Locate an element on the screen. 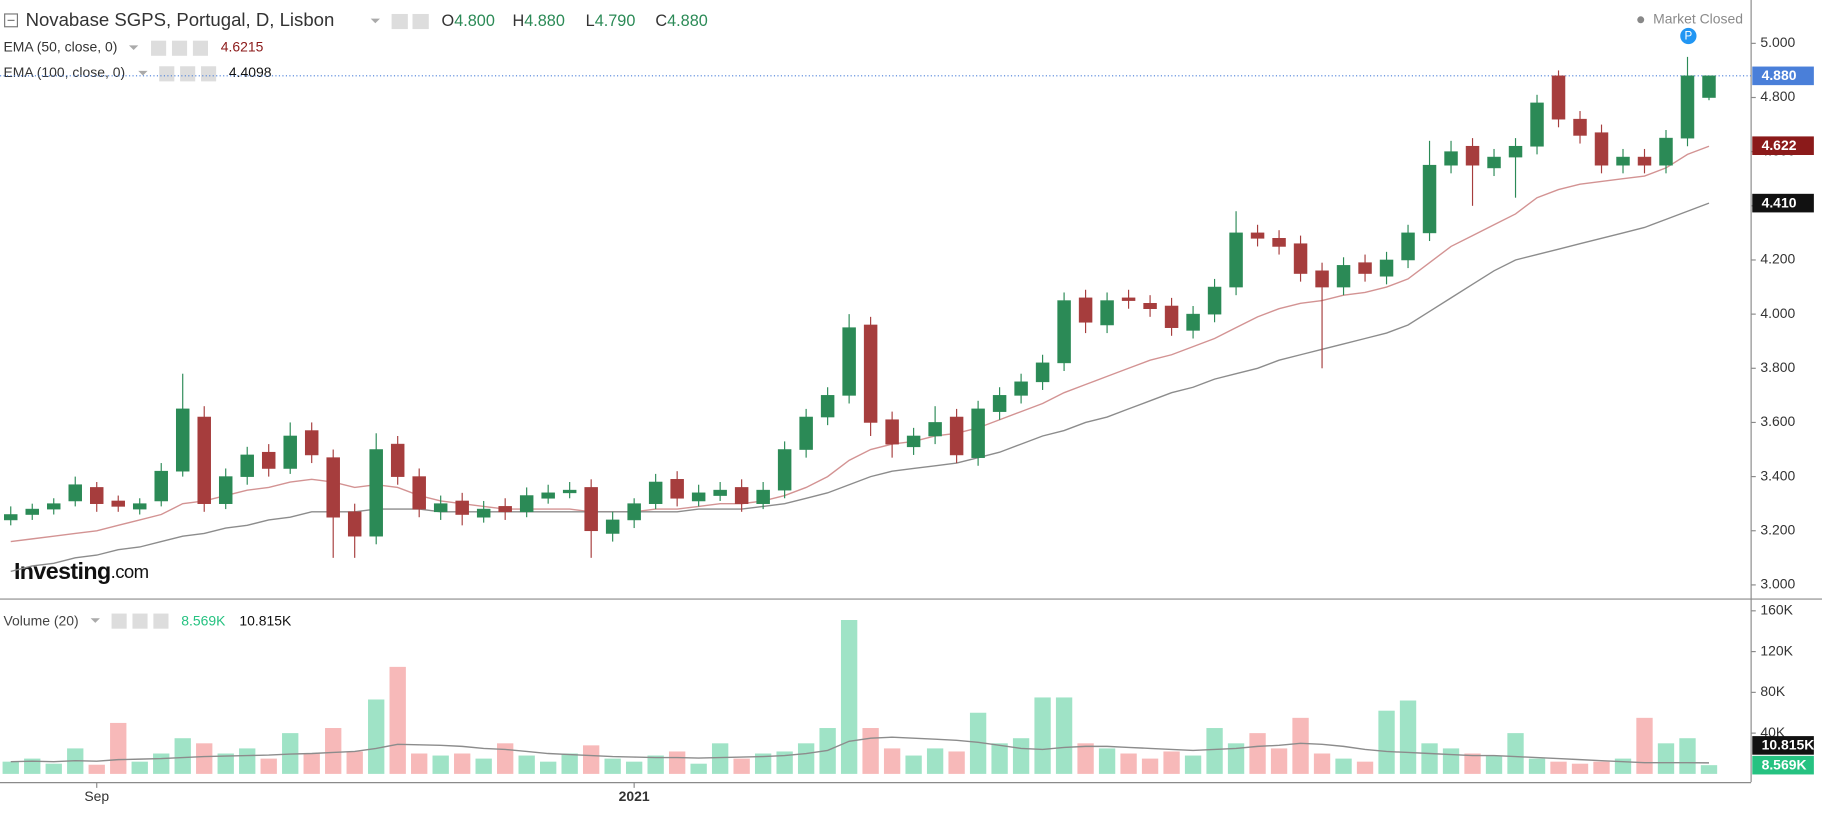  axis-badge-label: 4.880 is located at coordinates (1779, 75).